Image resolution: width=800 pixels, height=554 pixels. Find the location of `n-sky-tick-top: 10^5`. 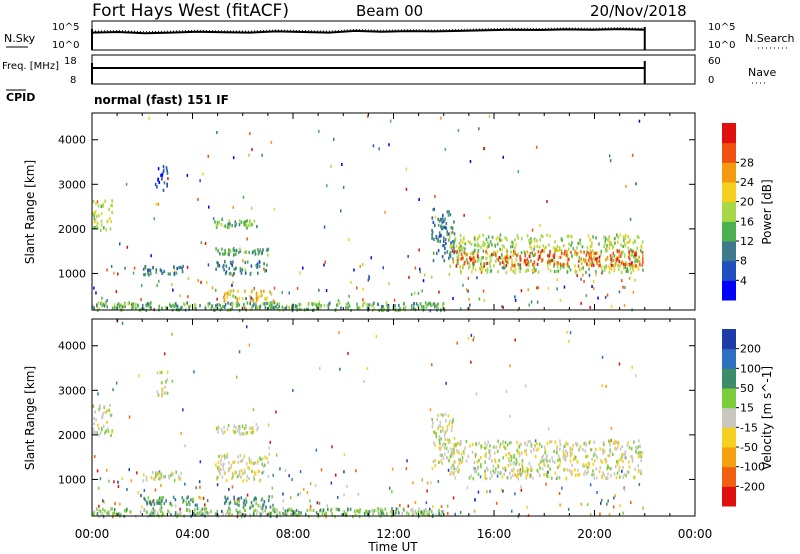

n-sky-tick-top: 10^5 is located at coordinates (65, 27).